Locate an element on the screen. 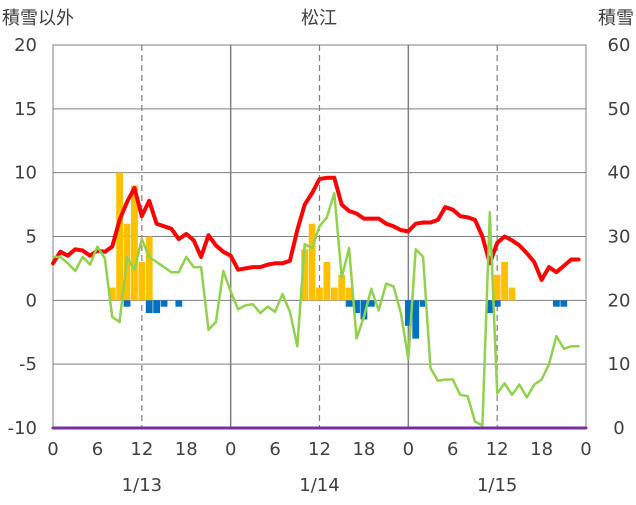  date-label: 1/13 is located at coordinates (142, 485).